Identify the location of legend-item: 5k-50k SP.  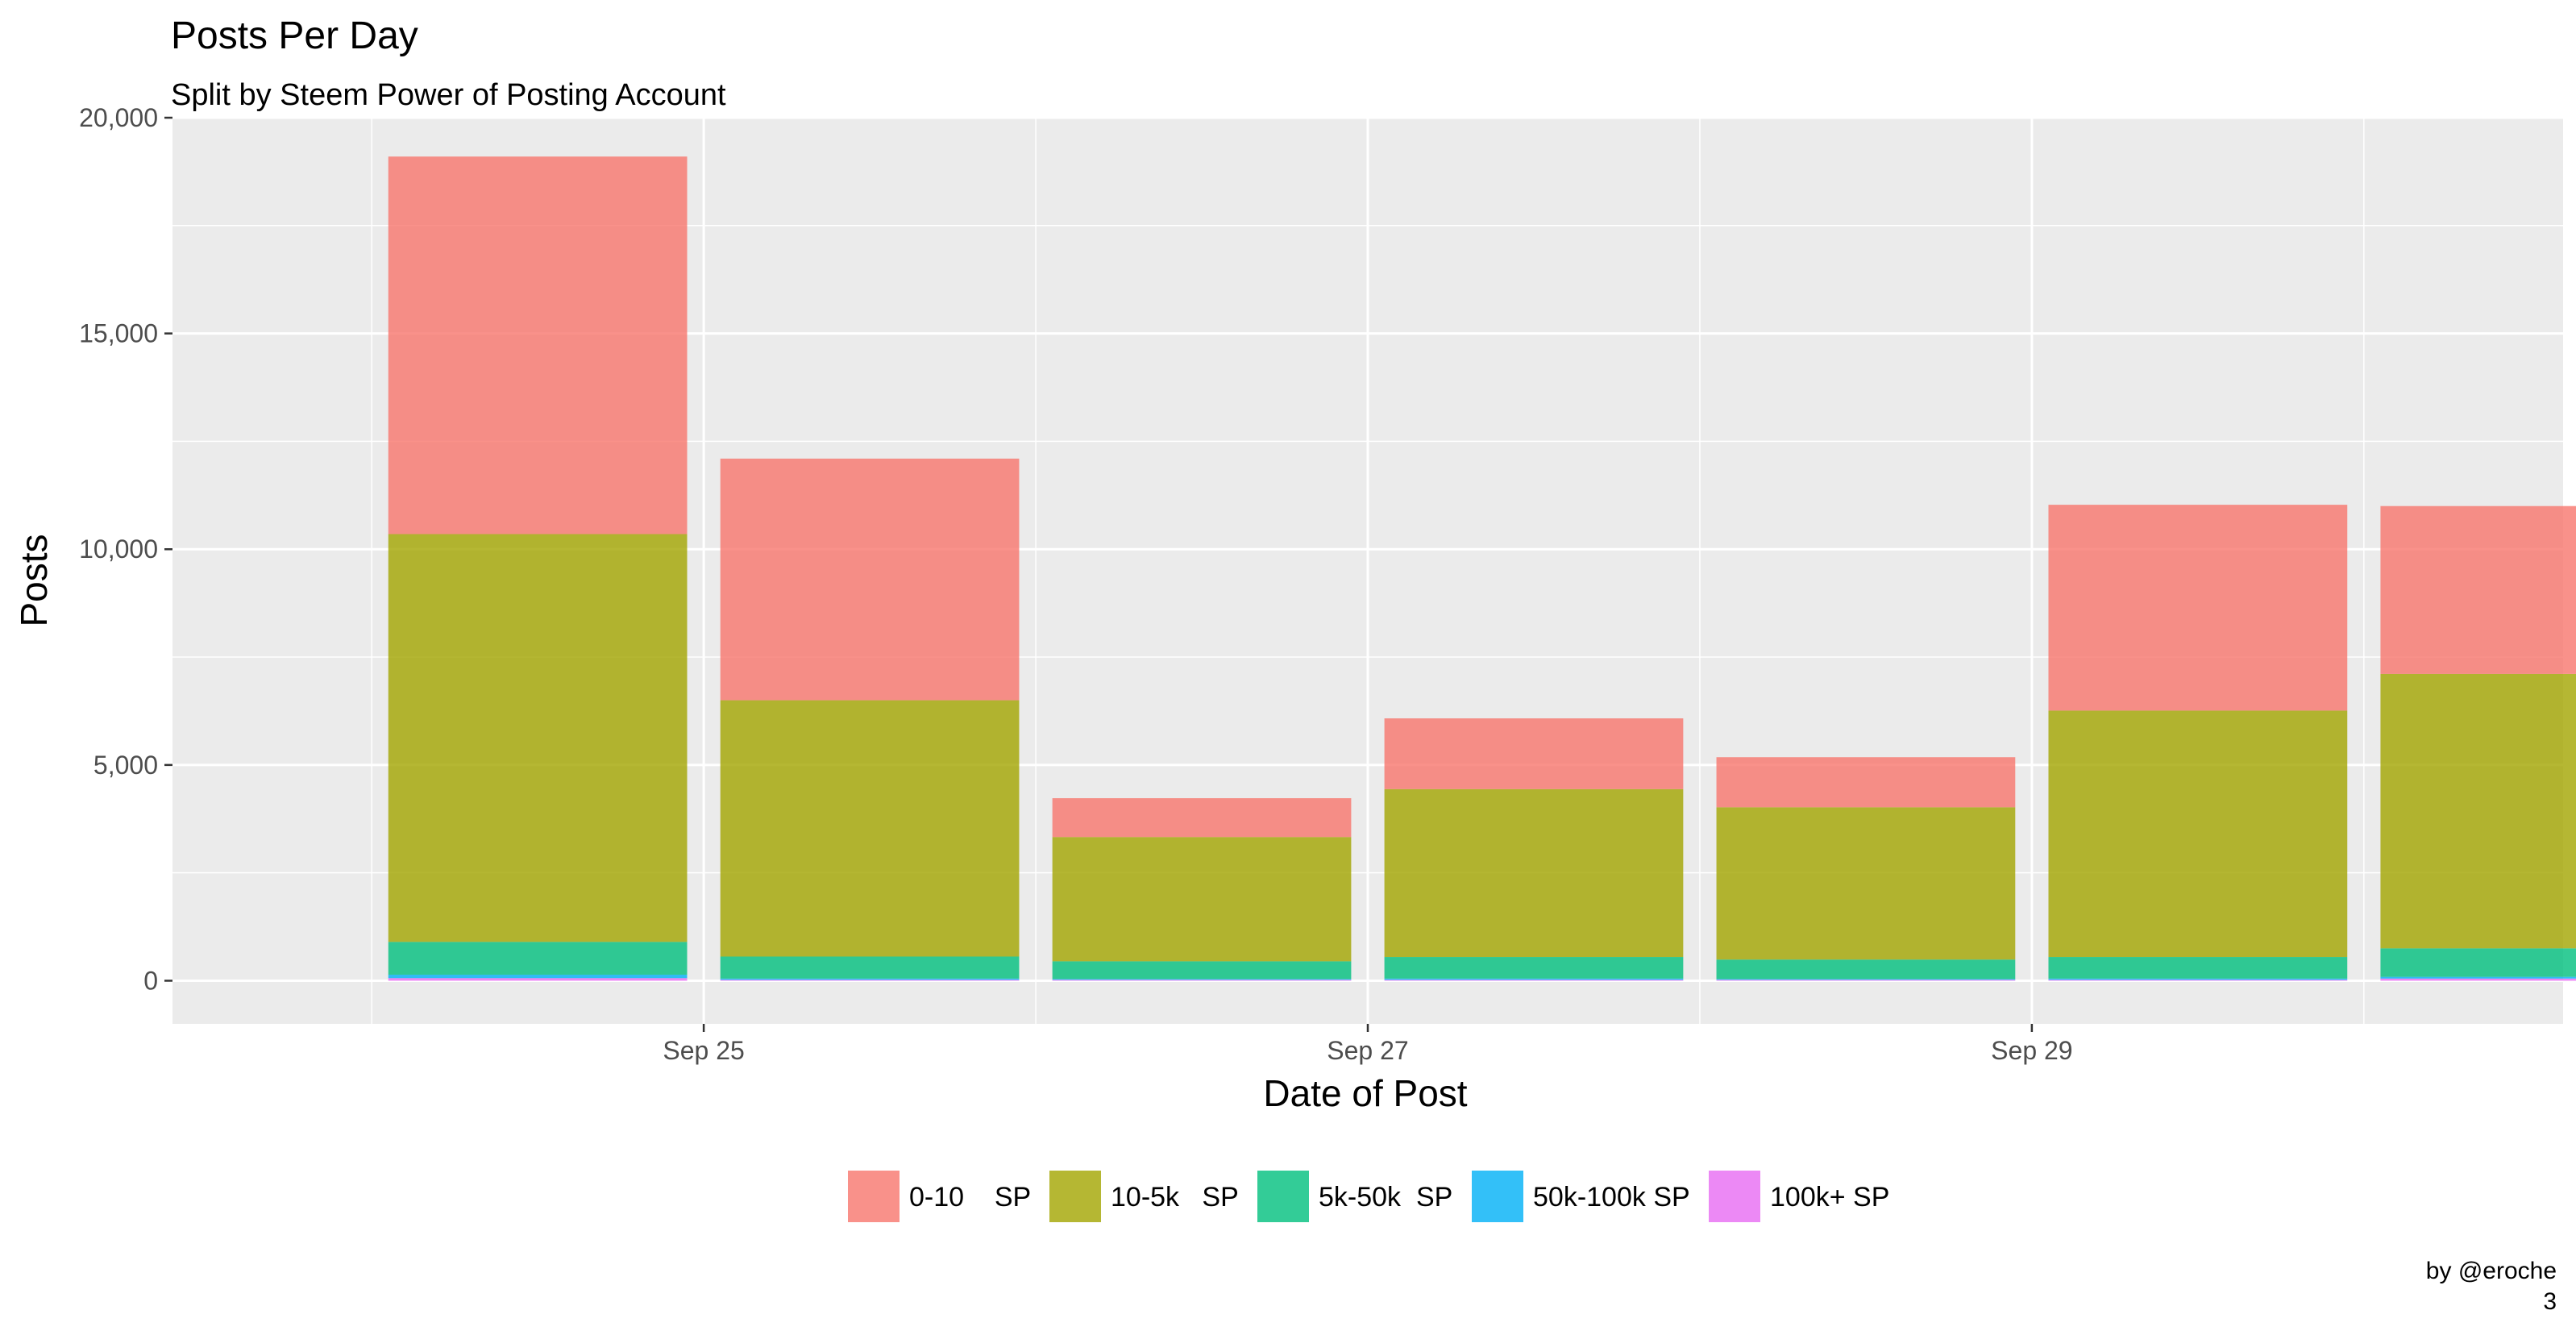
(1354, 1196).